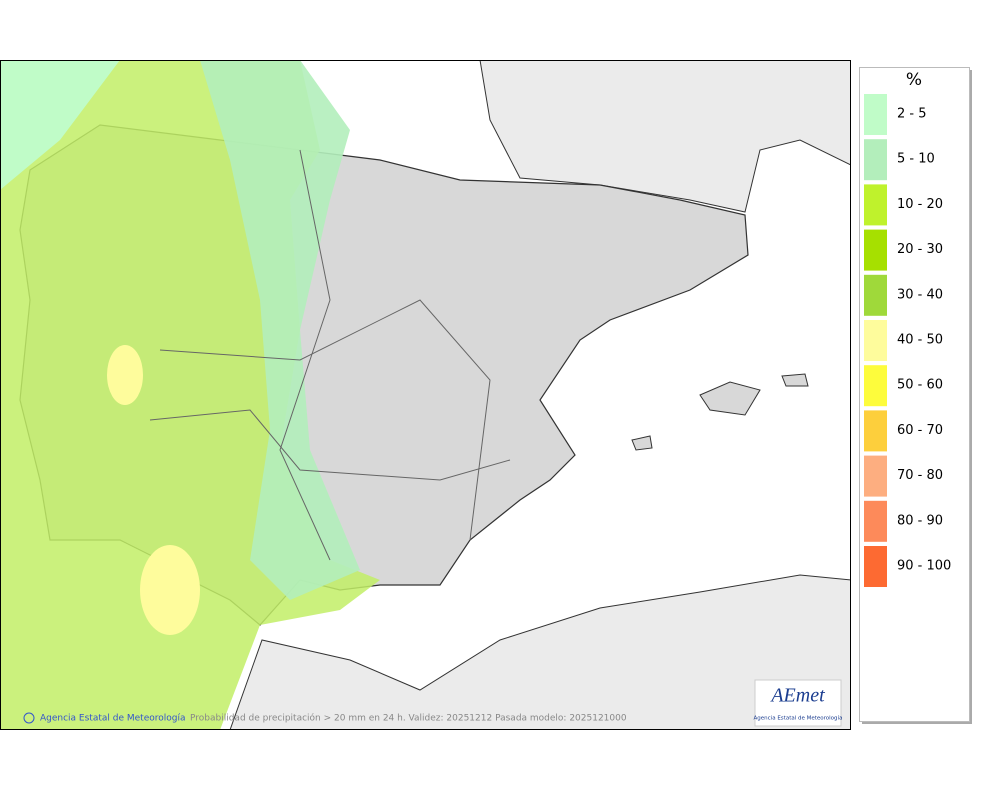 The image size is (1000, 794). Describe the element at coordinates (920, 385) in the screenshot. I see `legend-label: 50 - 60` at that location.